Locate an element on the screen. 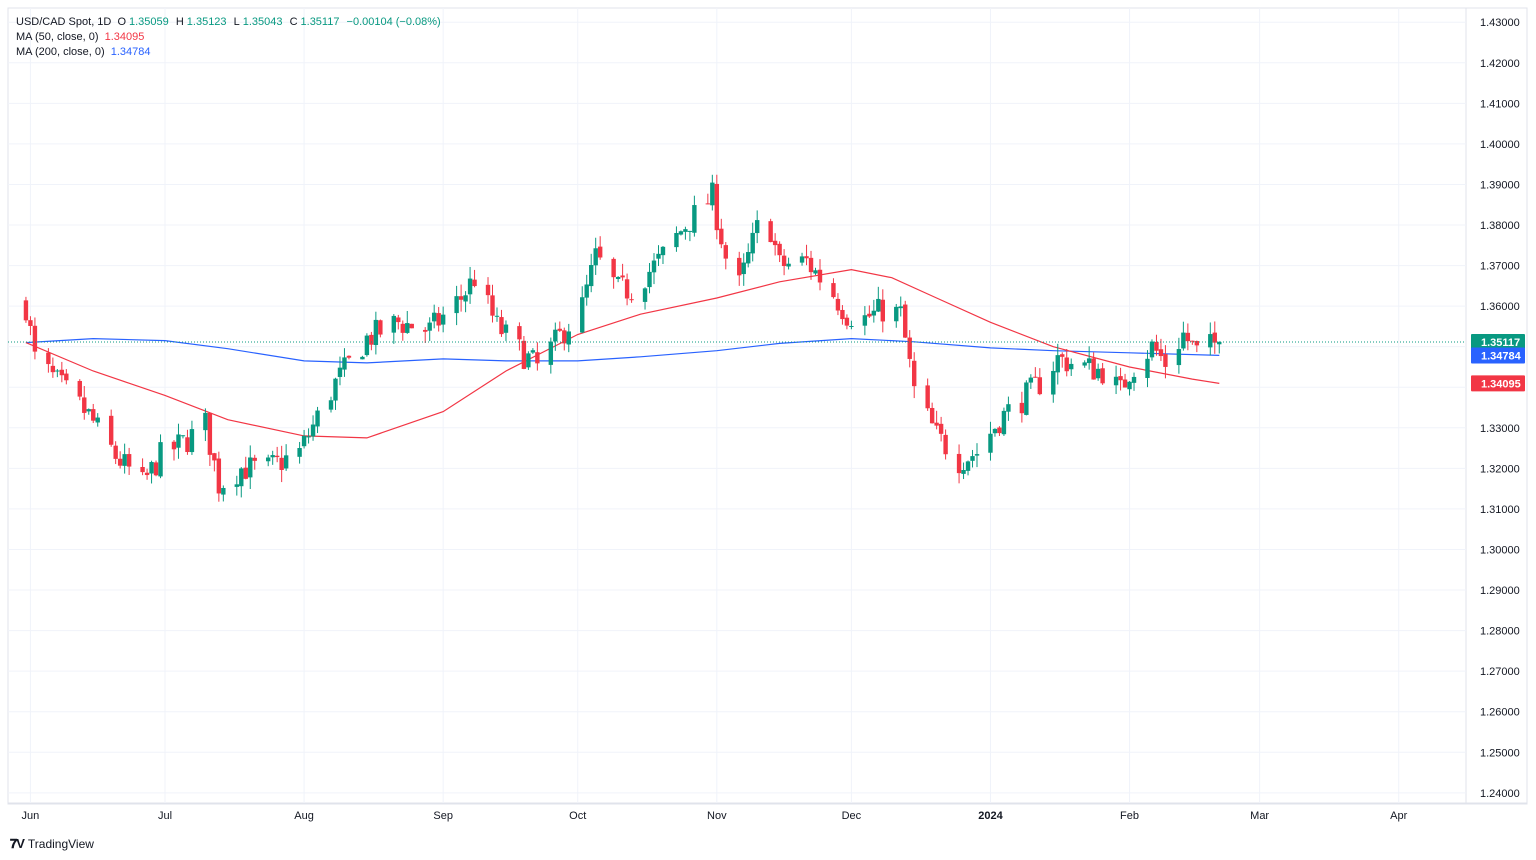  x-tick-label: Nov is located at coordinates (717, 816).